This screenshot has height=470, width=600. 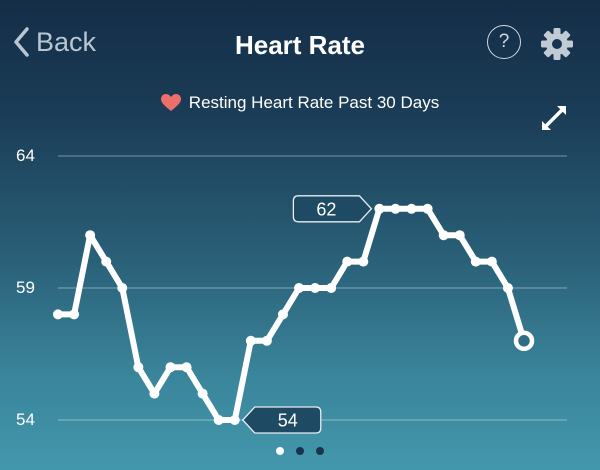 I want to click on expand-arrows-icon, so click(x=554, y=118).